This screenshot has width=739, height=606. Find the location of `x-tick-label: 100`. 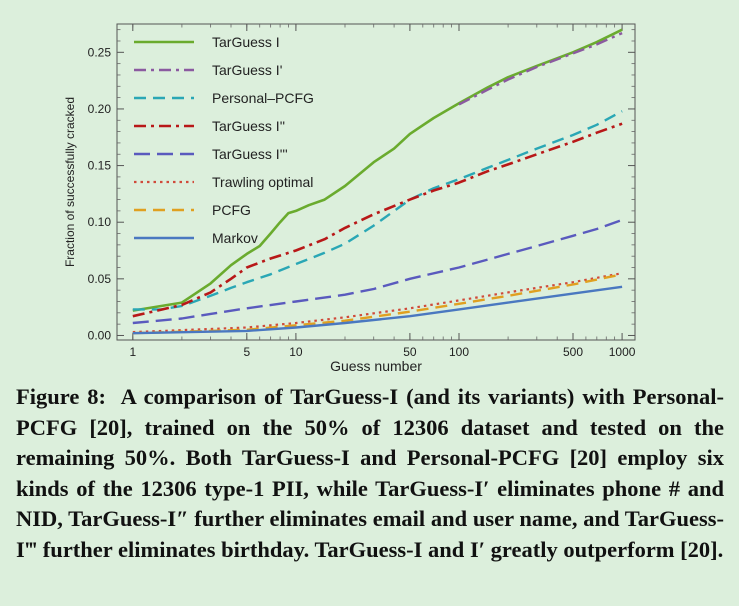

x-tick-label: 100 is located at coordinates (459, 352).